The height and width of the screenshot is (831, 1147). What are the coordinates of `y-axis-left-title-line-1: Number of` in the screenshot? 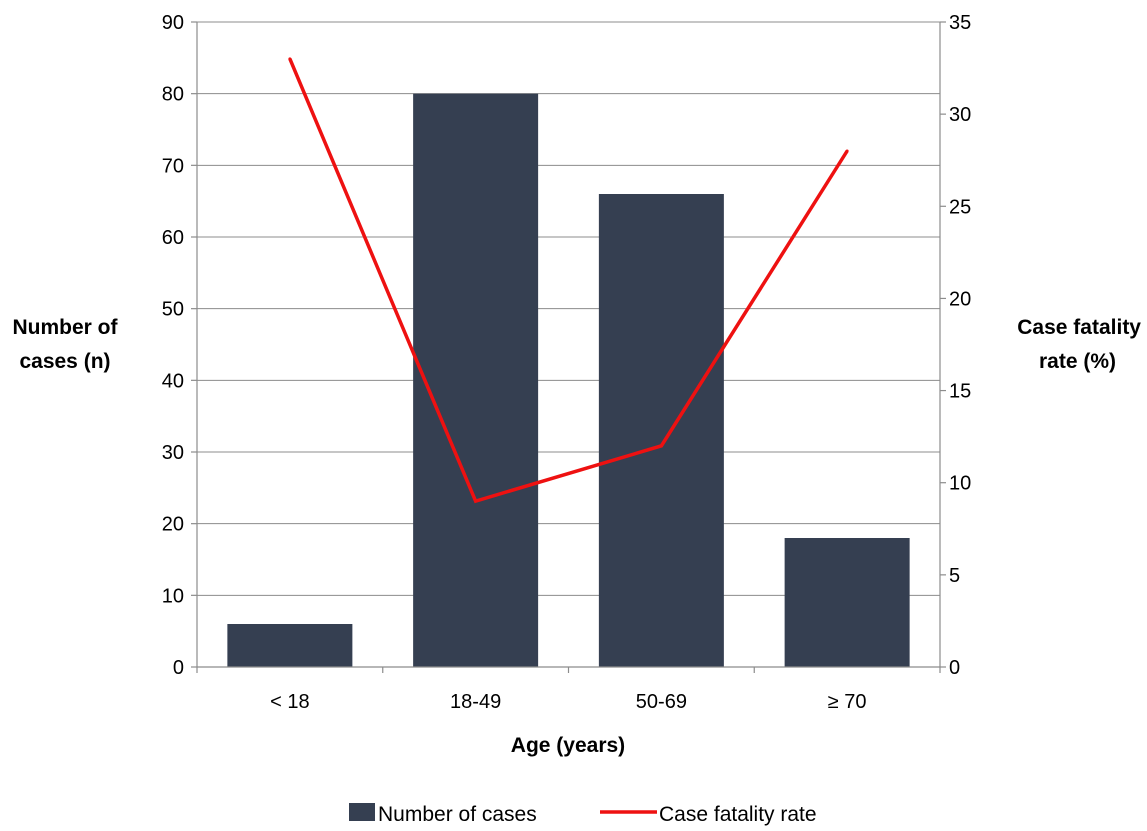 It's located at (66, 327).